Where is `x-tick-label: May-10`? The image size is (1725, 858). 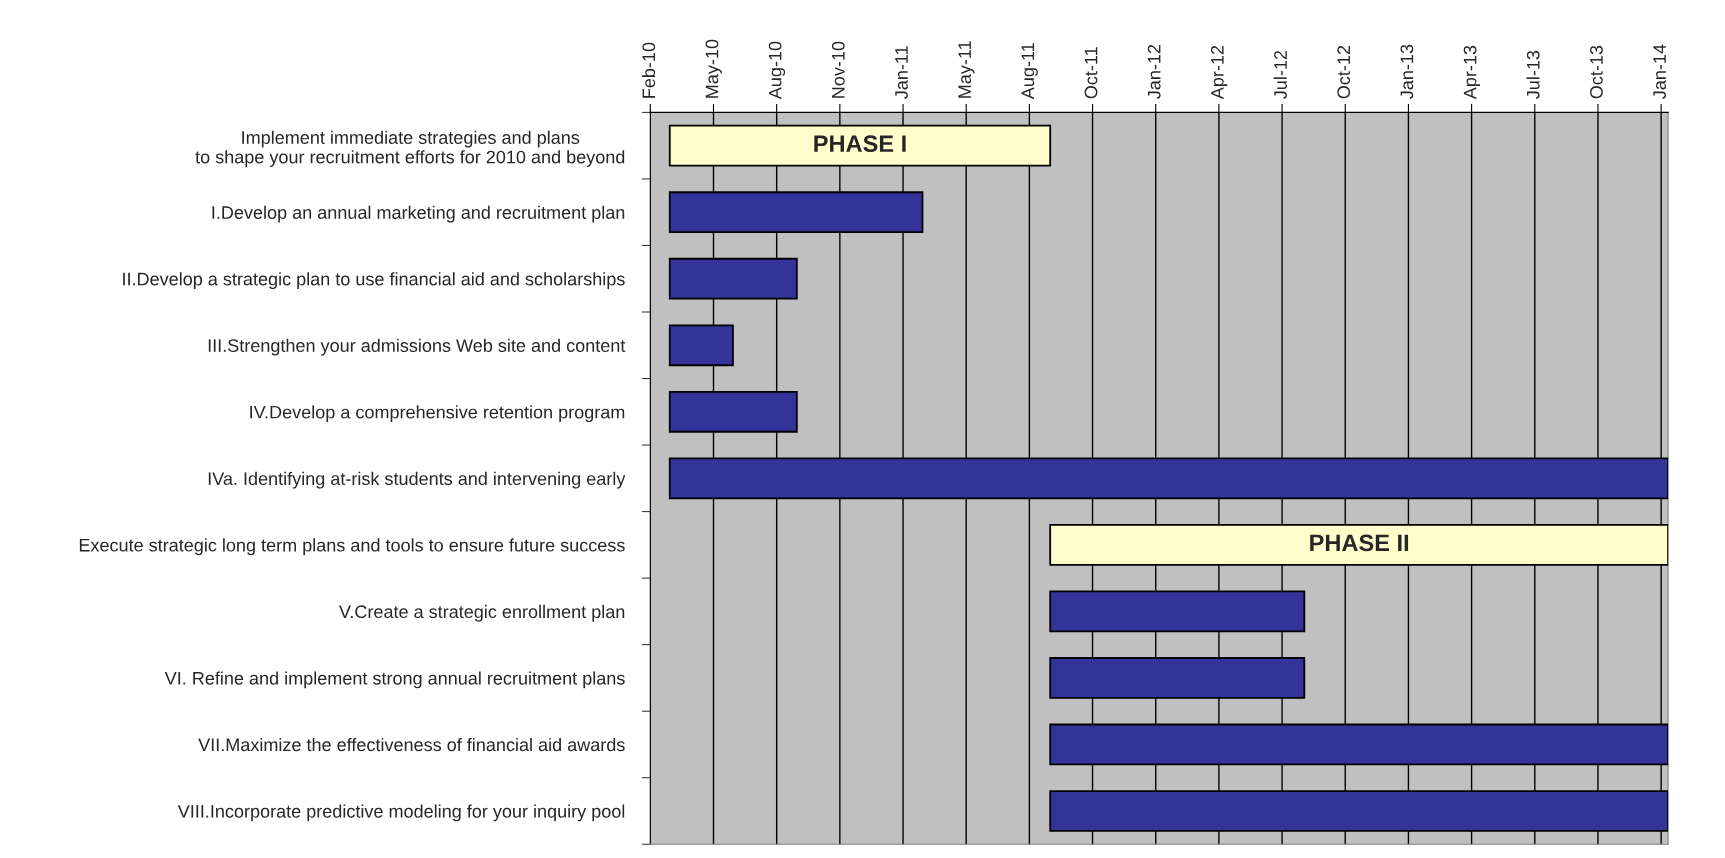 x-tick-label: May-10 is located at coordinates (713, 68).